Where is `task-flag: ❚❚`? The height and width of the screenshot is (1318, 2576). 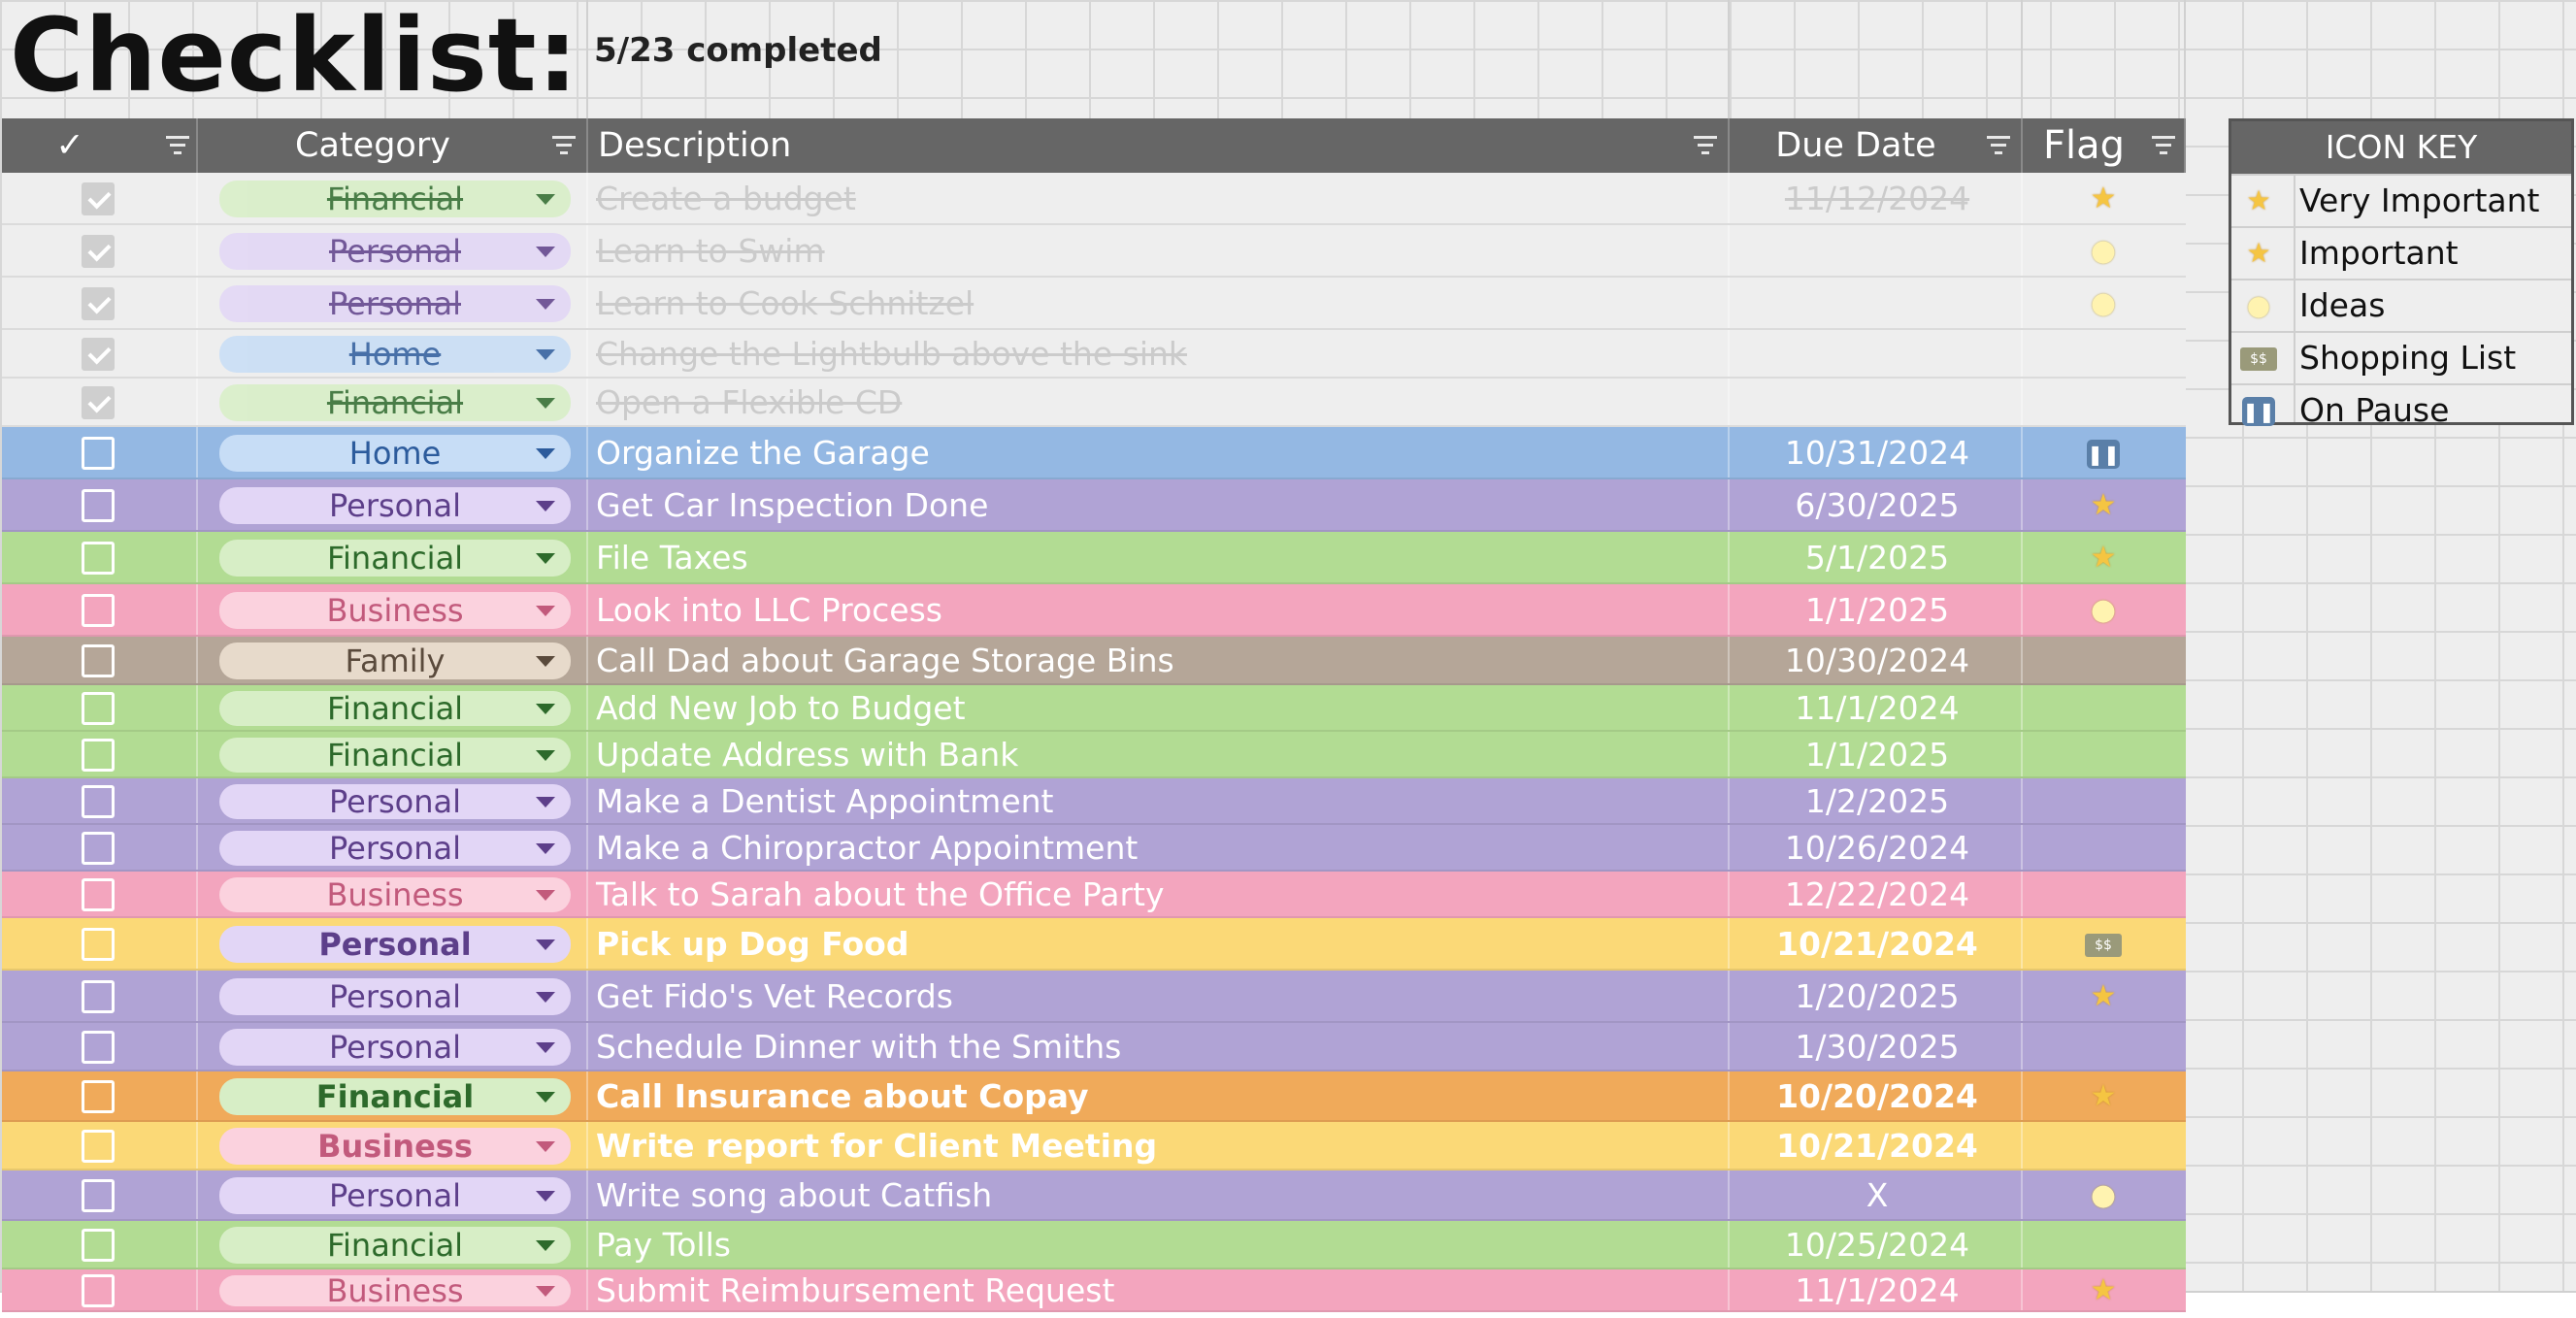
task-flag: ❚❚ is located at coordinates (2103, 453).